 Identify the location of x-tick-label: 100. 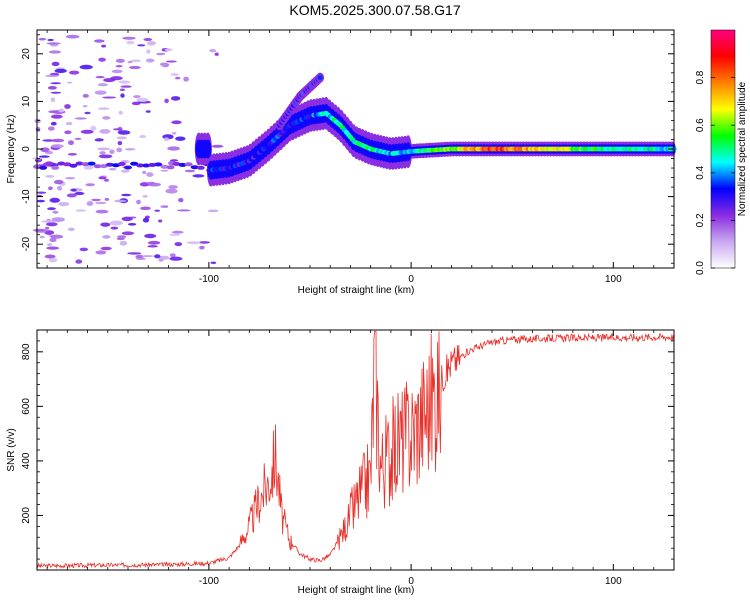
(613, 279).